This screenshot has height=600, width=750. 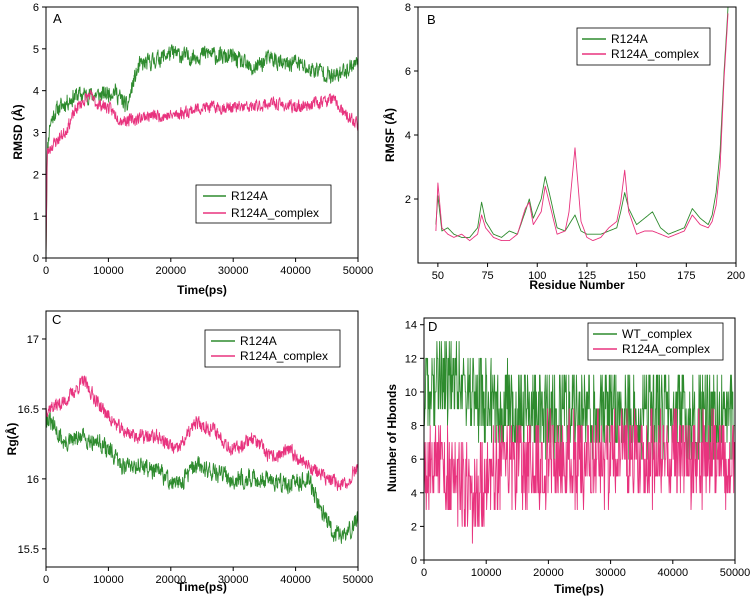 I want to click on panel-b-y-tick-label: 6, so click(x=408, y=72).